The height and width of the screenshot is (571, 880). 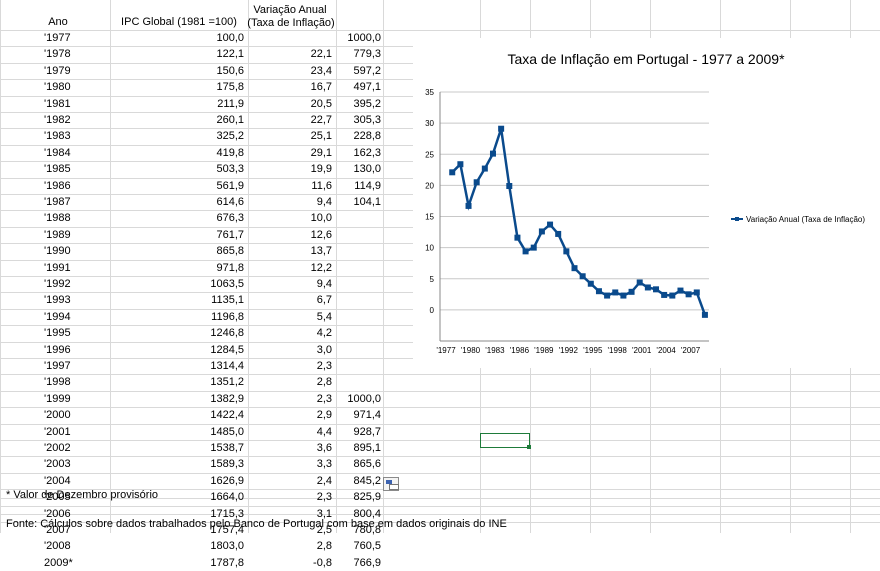 What do you see at coordinates (230, 202) in the screenshot?
I see `cell-ipc: 614,6` at bounding box center [230, 202].